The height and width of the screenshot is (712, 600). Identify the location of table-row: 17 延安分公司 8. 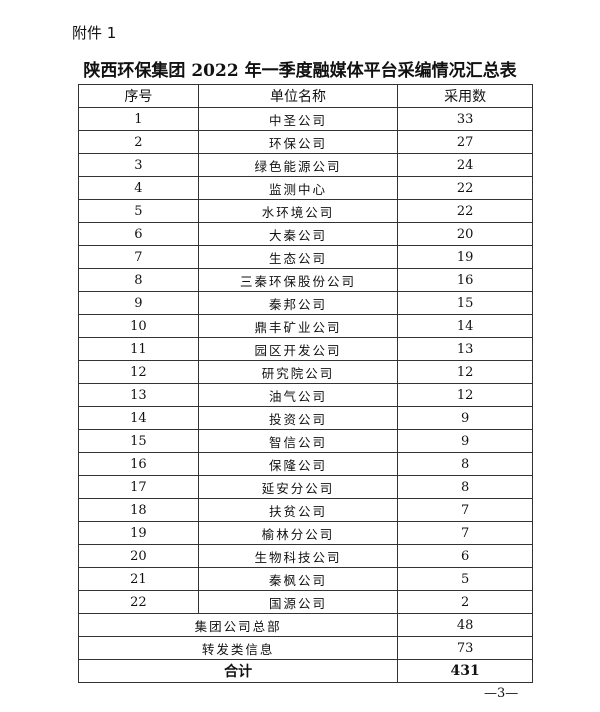
(305, 487).